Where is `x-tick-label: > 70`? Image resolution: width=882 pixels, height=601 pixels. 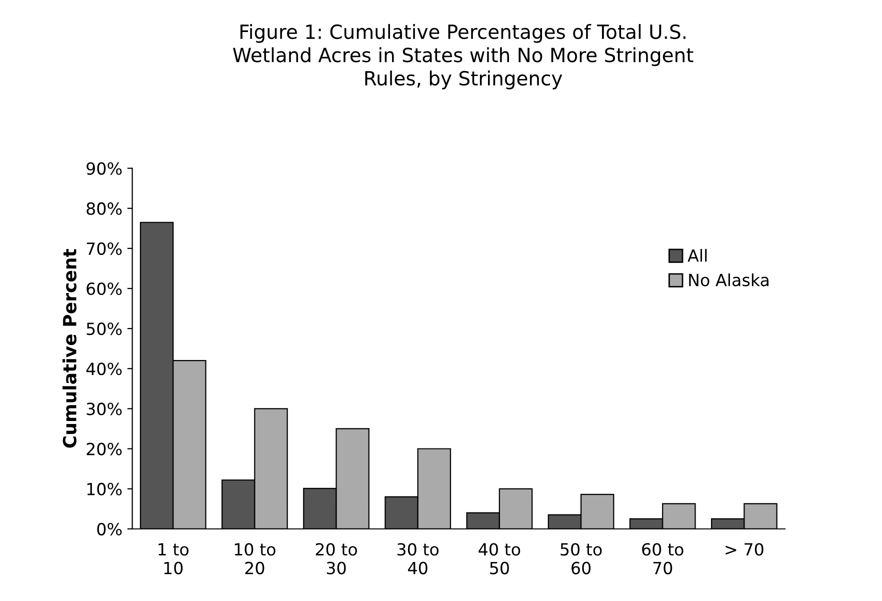 x-tick-label: > 70 is located at coordinates (745, 549).